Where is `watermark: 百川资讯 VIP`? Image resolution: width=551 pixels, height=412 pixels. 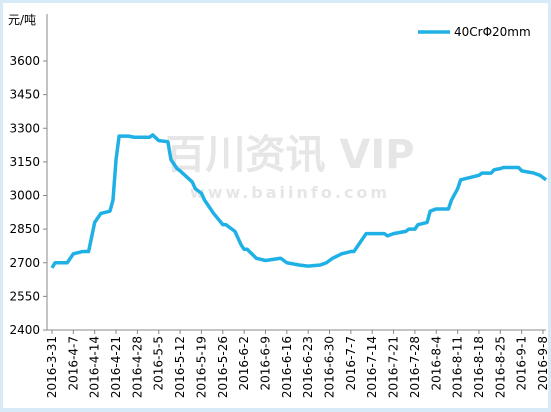 watermark: 百川资讯 VIP is located at coordinates (289, 155).